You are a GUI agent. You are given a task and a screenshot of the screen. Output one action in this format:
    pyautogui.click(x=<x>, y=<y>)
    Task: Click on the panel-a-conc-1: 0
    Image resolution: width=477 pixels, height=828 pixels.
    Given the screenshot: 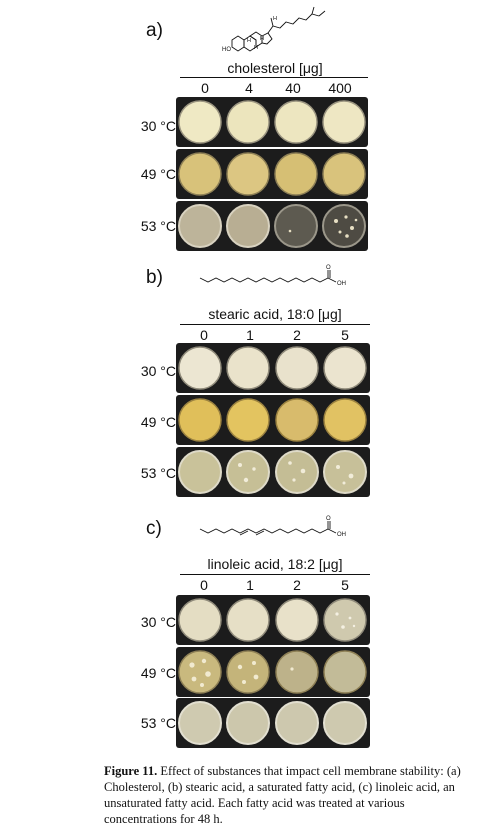 What is the action you would take?
    pyautogui.click(x=205, y=88)
    